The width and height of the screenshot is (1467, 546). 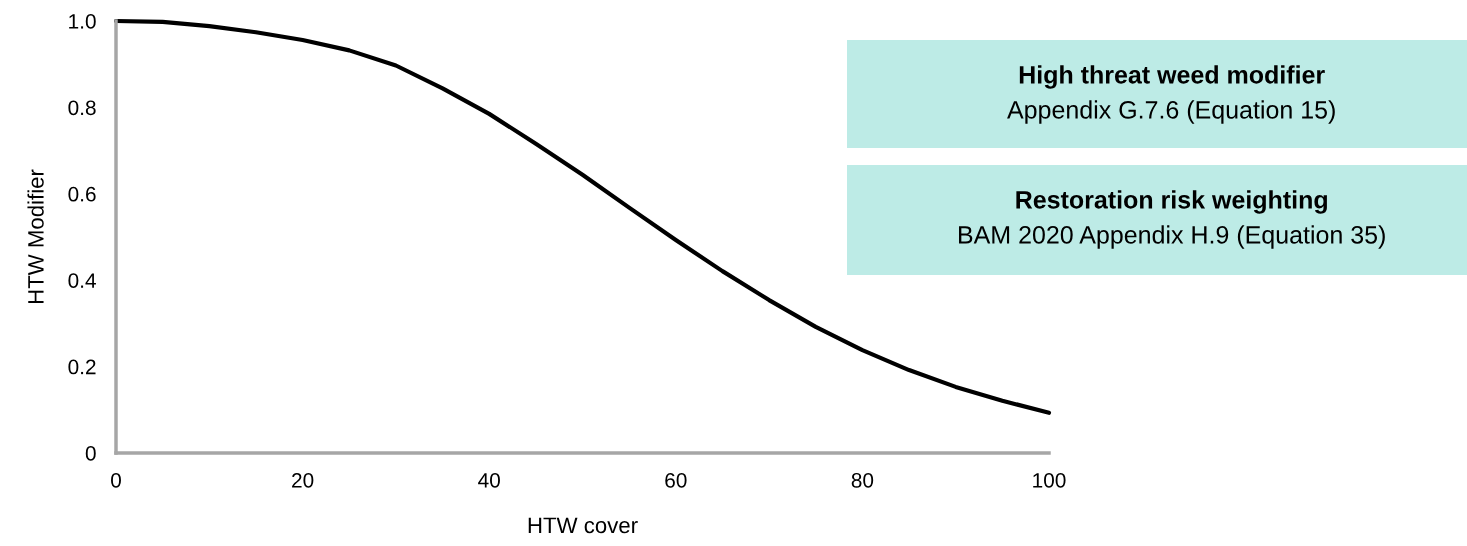 I want to click on y-tick-label: 0, so click(x=90, y=453).